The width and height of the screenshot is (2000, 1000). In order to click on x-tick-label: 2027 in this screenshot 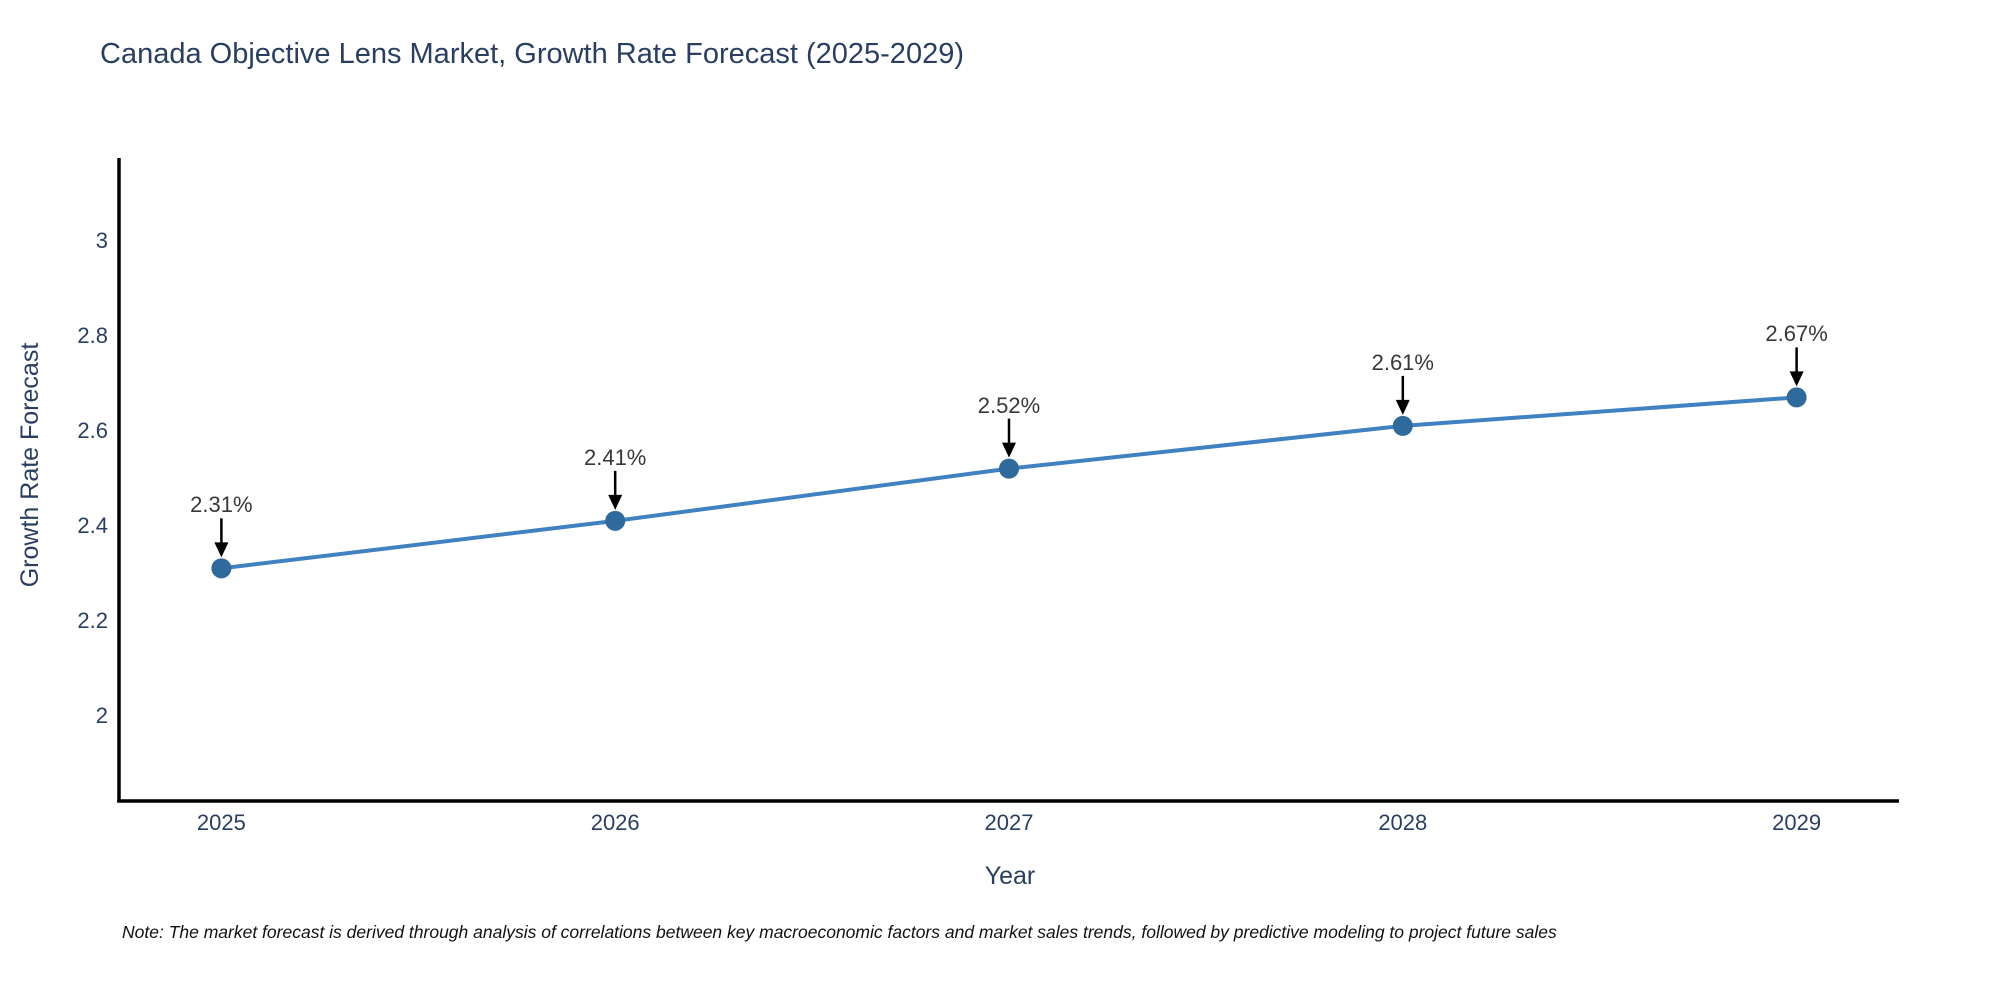, I will do `click(1009, 822)`.